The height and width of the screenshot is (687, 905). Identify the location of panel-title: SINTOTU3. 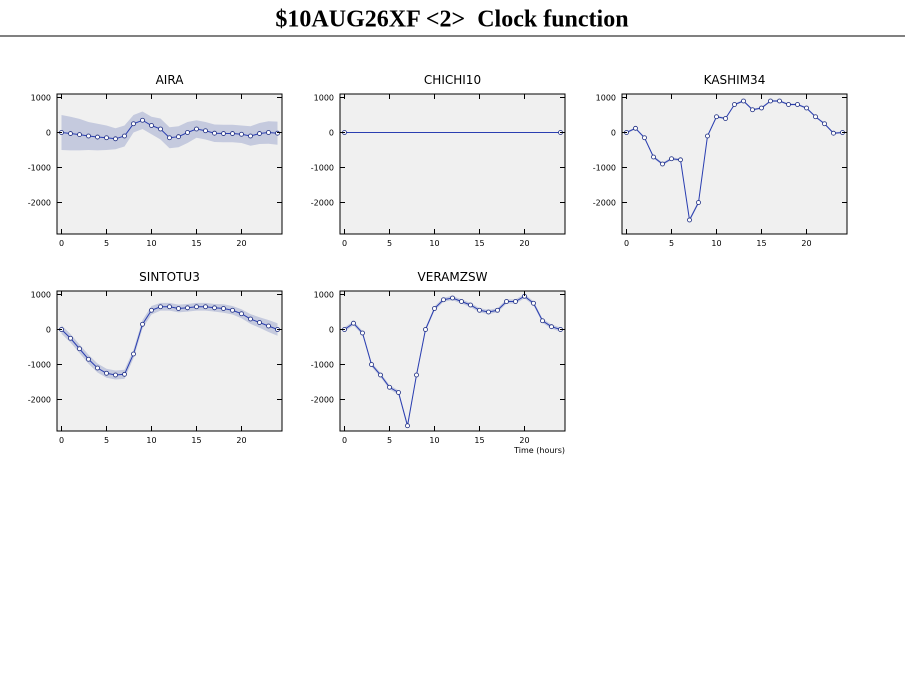
(169, 277).